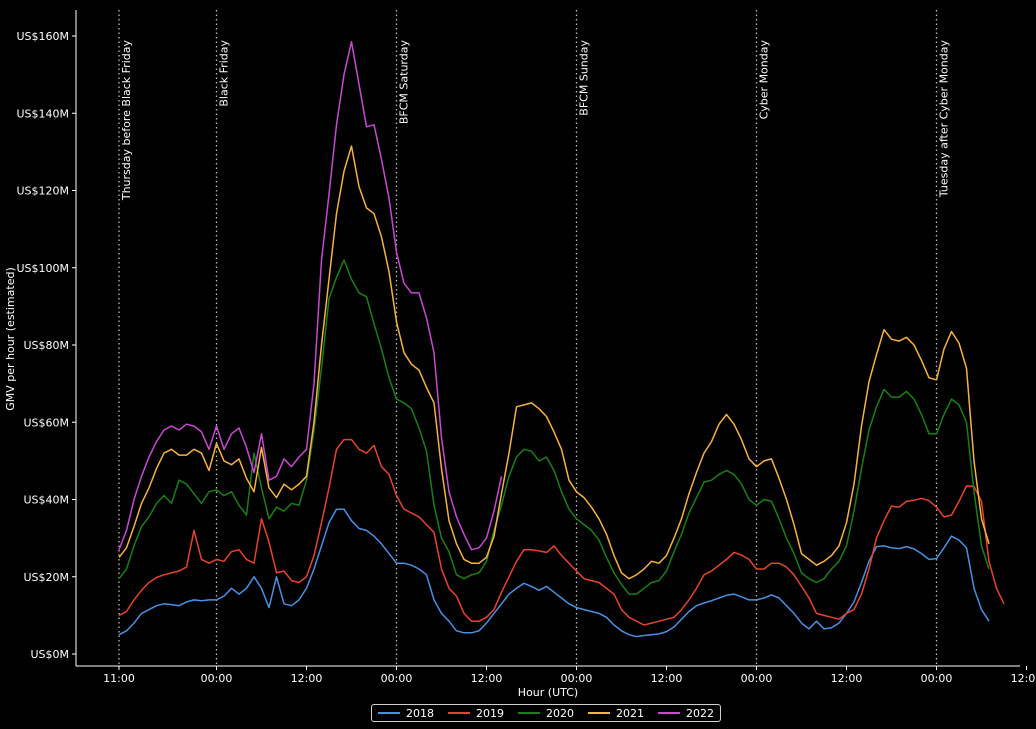 The width and height of the screenshot is (1036, 729). What do you see at coordinates (119, 678) in the screenshot?
I see `x-tick-label: 11:00` at bounding box center [119, 678].